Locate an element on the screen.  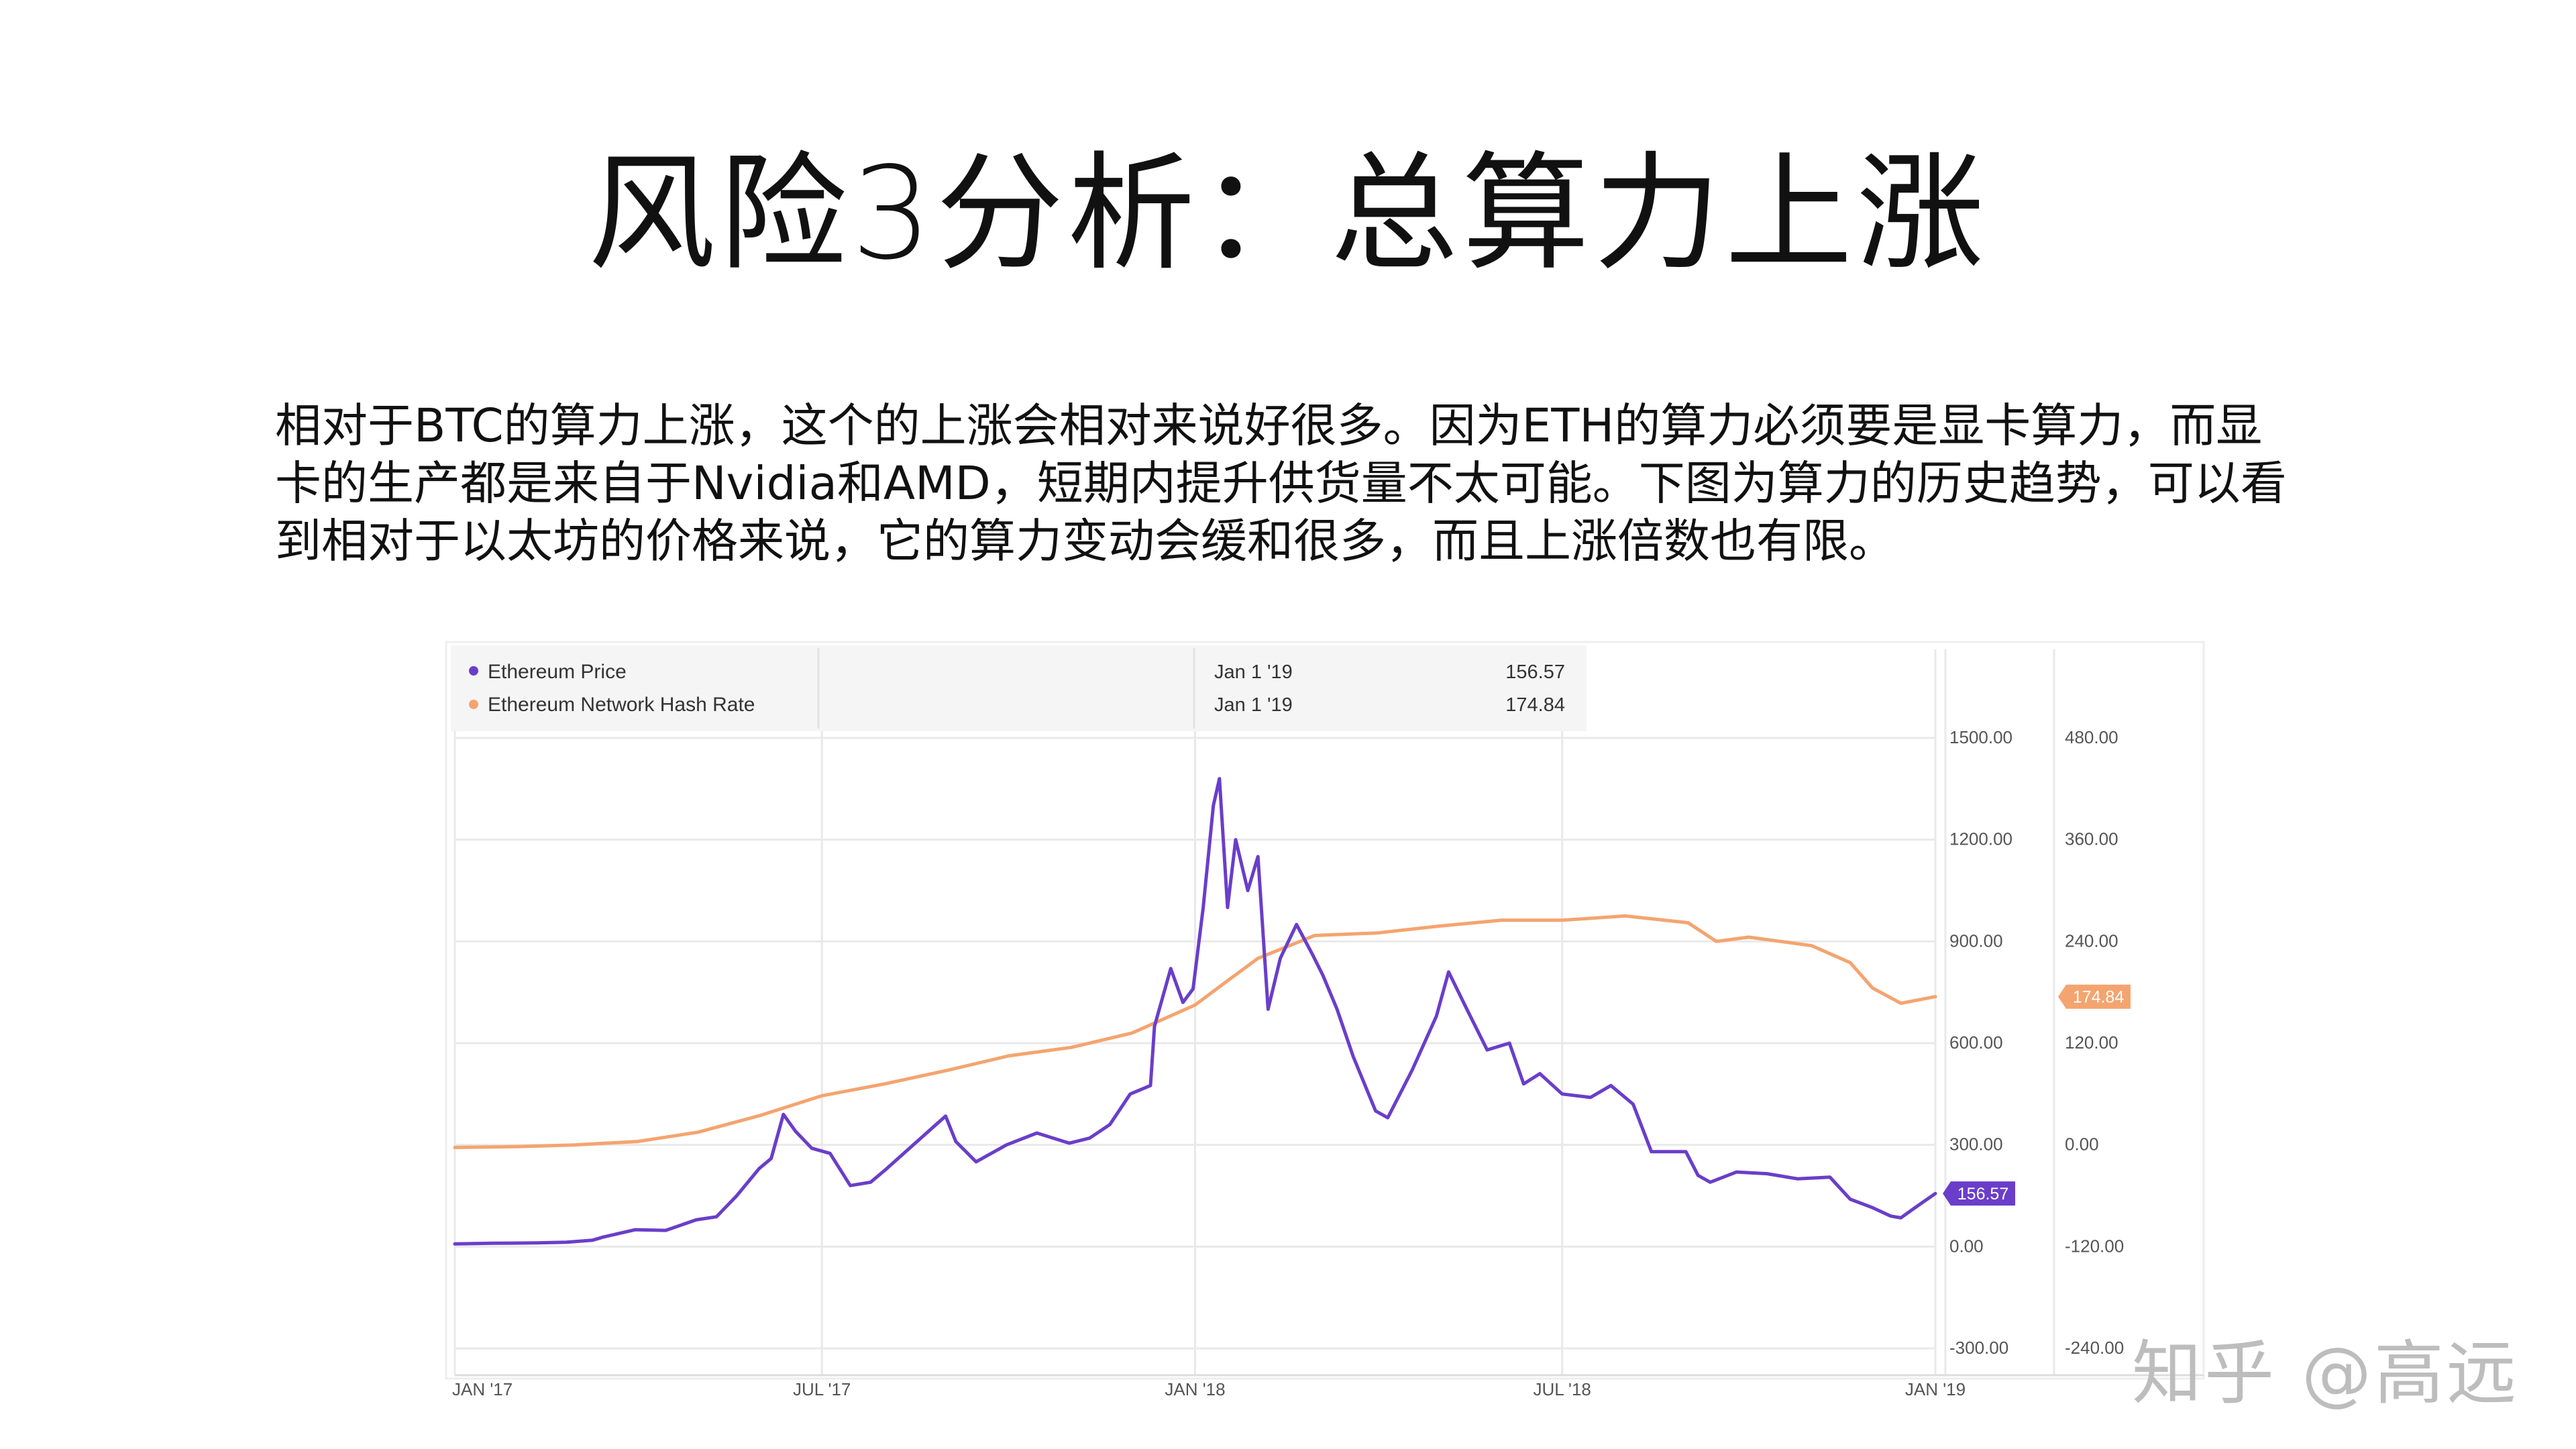
legend-label: Ethereum Price is located at coordinates (557, 672).